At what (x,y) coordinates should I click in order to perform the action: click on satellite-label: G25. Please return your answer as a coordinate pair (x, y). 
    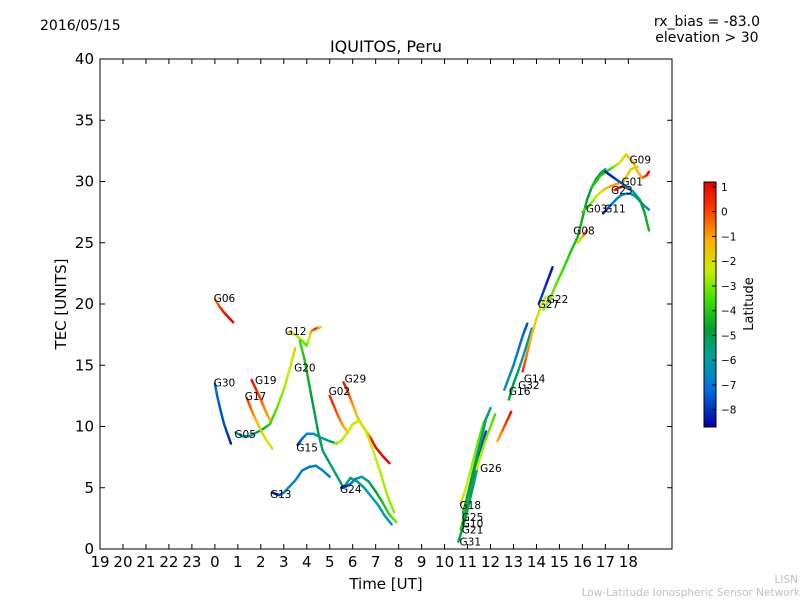
    Looking at the image, I should click on (473, 518).